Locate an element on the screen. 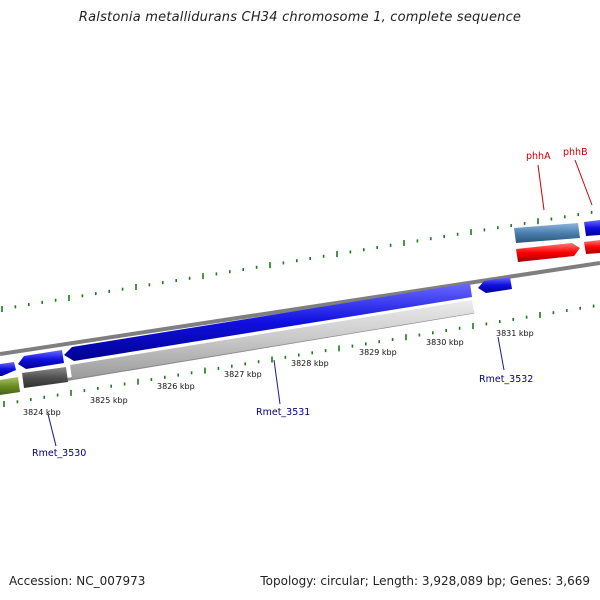 Image resolution: width=600 pixels, height=600 pixels. gene-feature-blue-left-edge is located at coordinates (8, 369).